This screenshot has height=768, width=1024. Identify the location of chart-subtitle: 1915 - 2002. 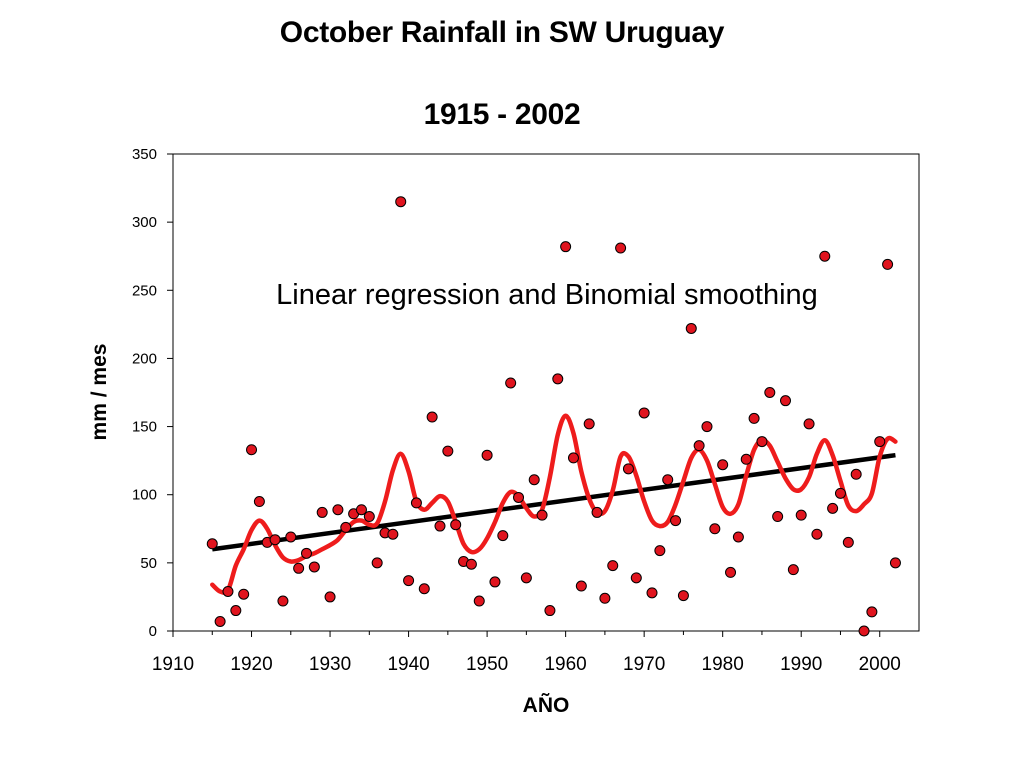
(502, 114).